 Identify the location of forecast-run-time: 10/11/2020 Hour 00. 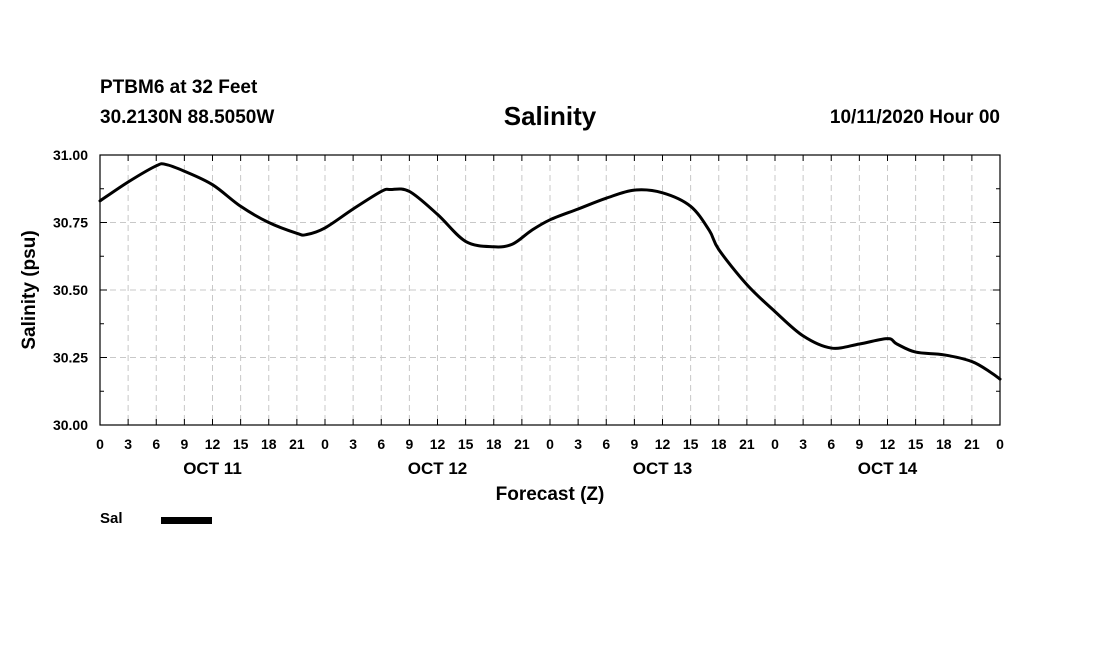
(914, 117).